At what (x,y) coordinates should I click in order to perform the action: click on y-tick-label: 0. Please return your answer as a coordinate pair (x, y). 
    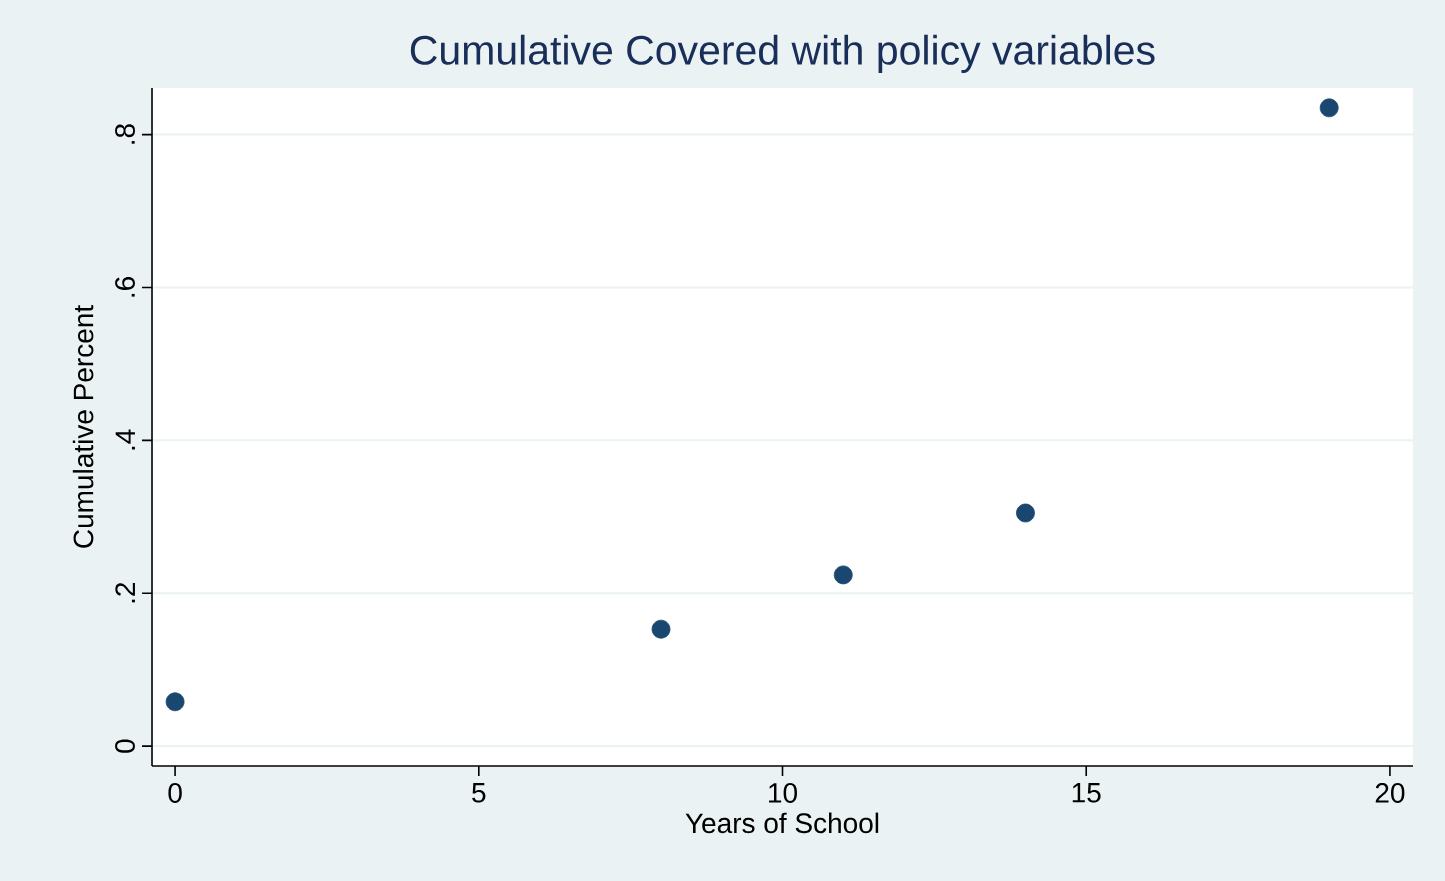
    Looking at the image, I should click on (125, 746).